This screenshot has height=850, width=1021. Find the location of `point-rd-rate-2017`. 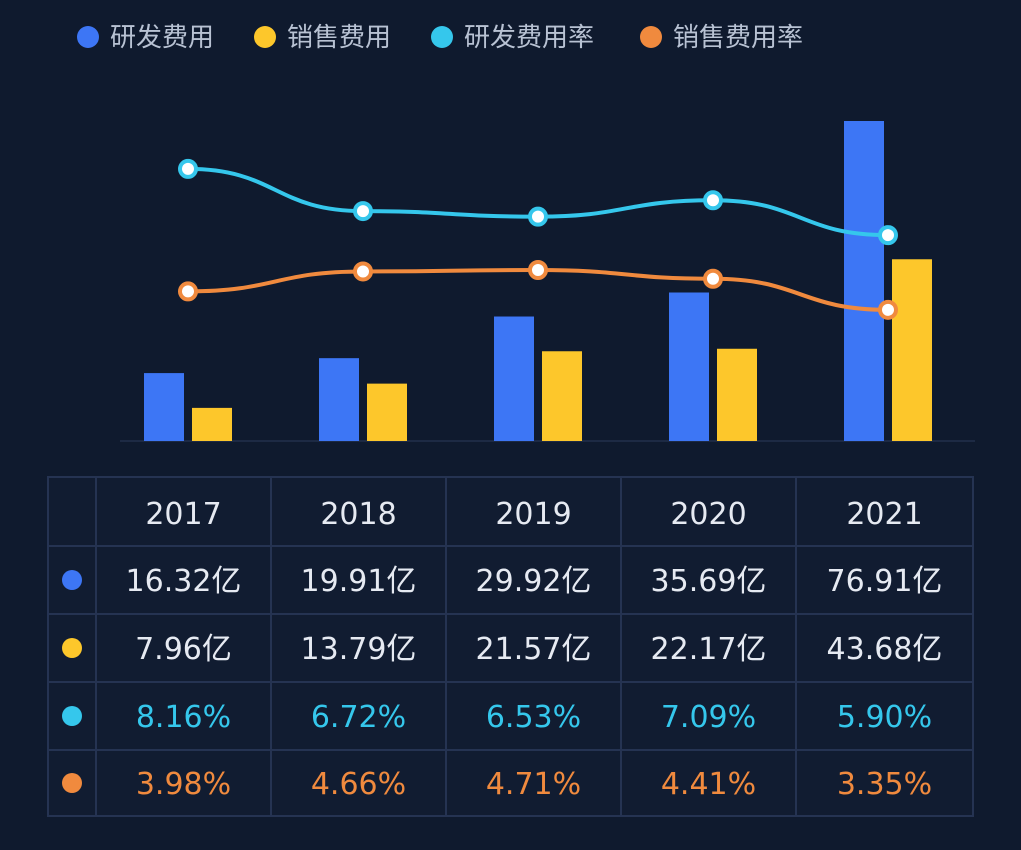

point-rd-rate-2017 is located at coordinates (188, 168).